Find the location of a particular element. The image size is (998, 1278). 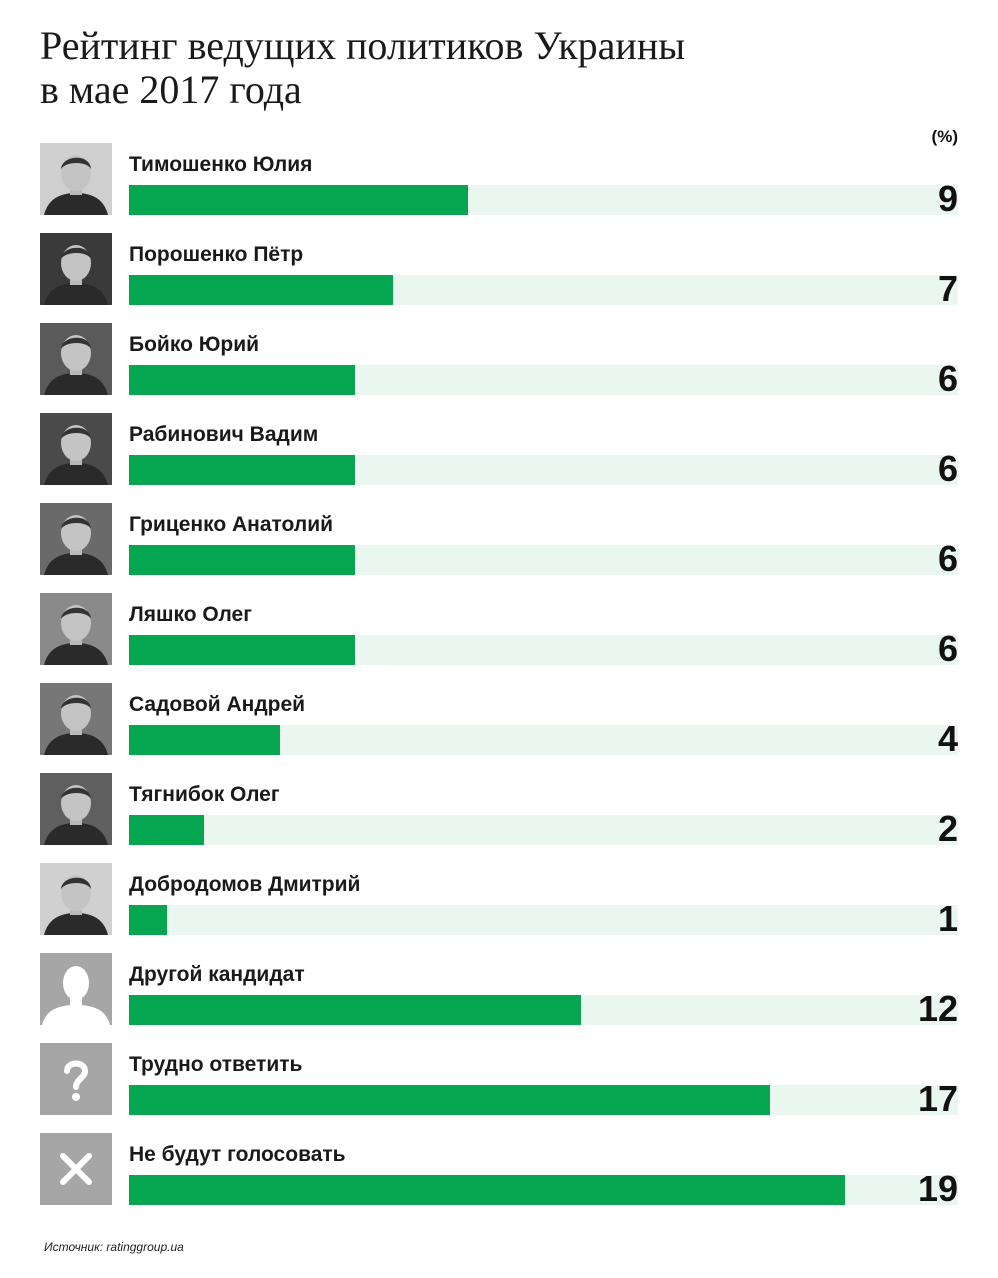

category-label: Другой кандидат is located at coordinates (217, 974).